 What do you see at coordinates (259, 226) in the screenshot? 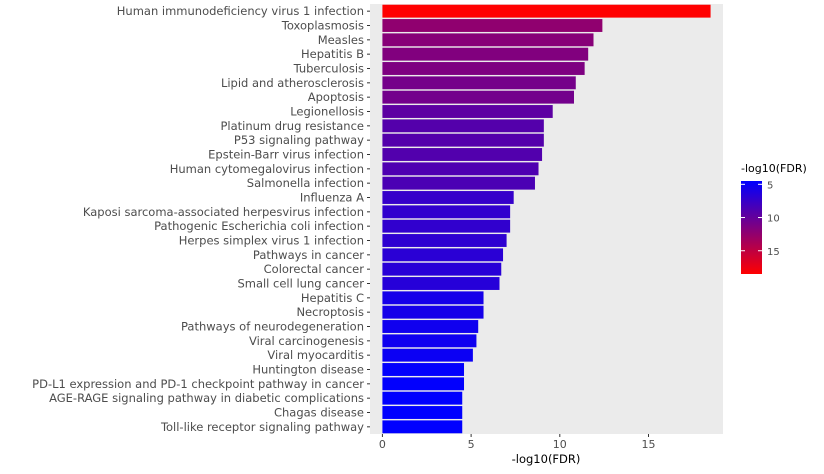
I see `category-label: Pathogenic Escherichia coli infection` at bounding box center [259, 226].